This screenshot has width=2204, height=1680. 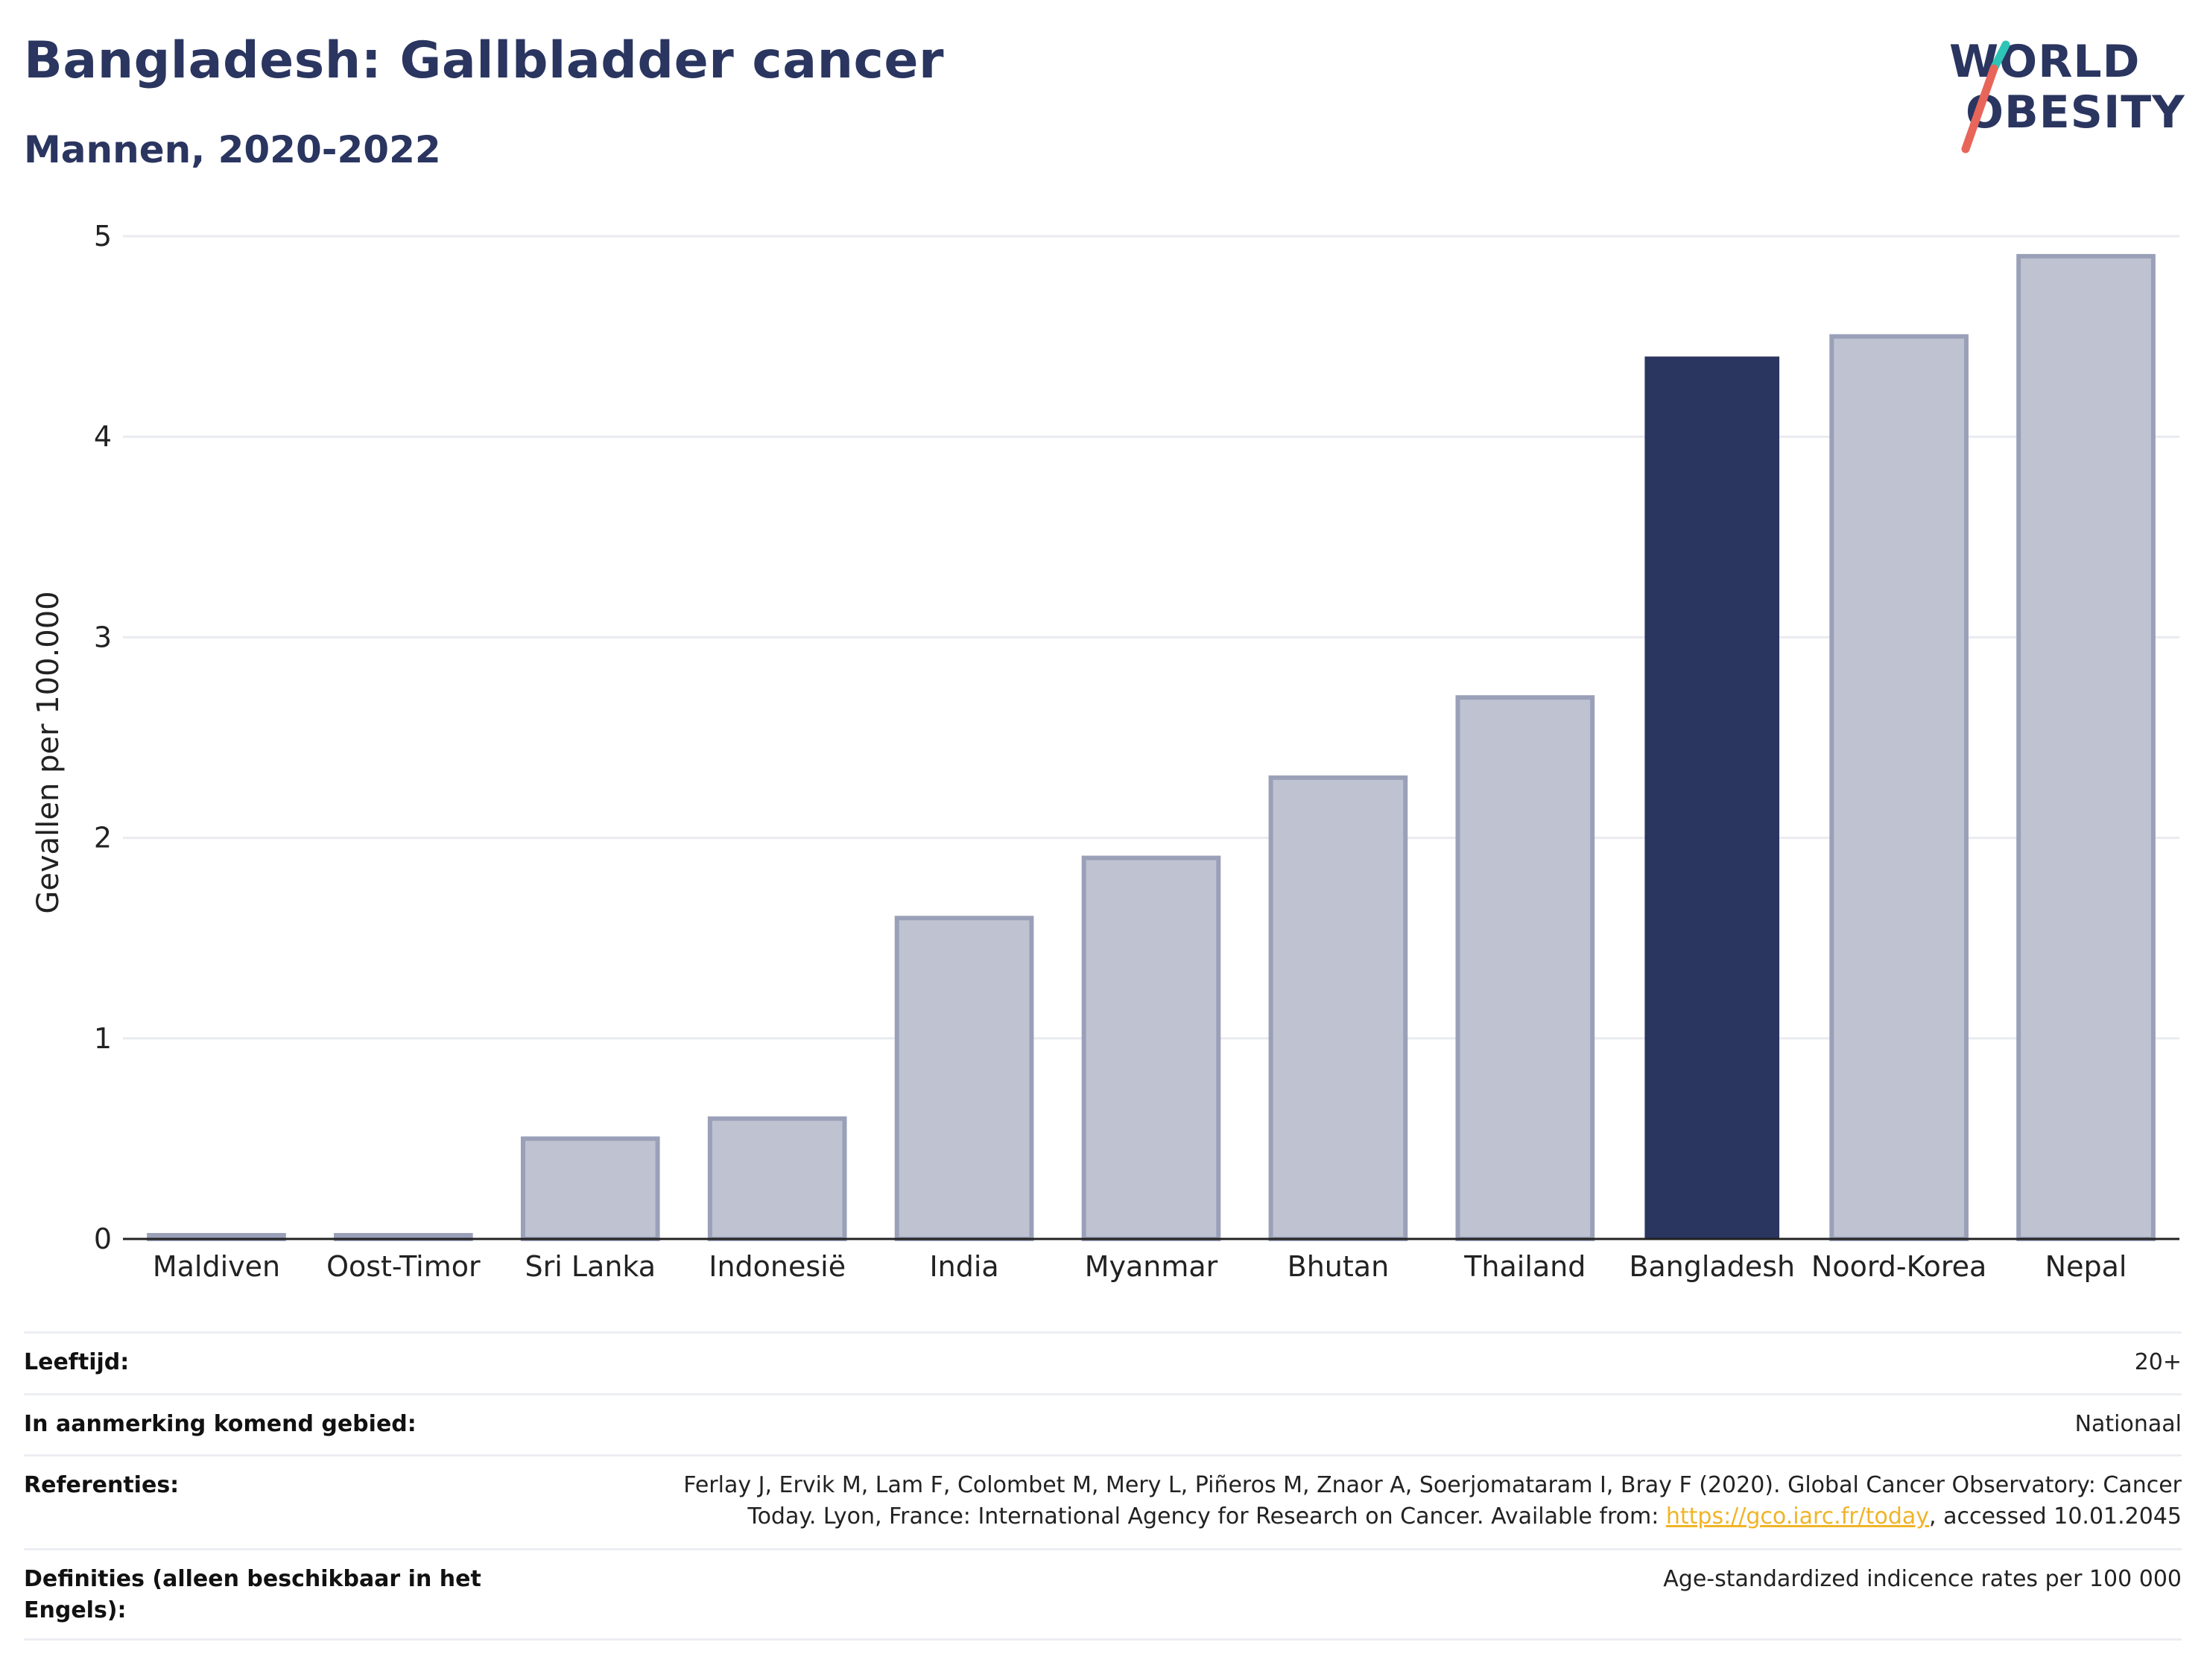 I want to click on age-label: Leeftijd:, so click(x=77, y=1362).